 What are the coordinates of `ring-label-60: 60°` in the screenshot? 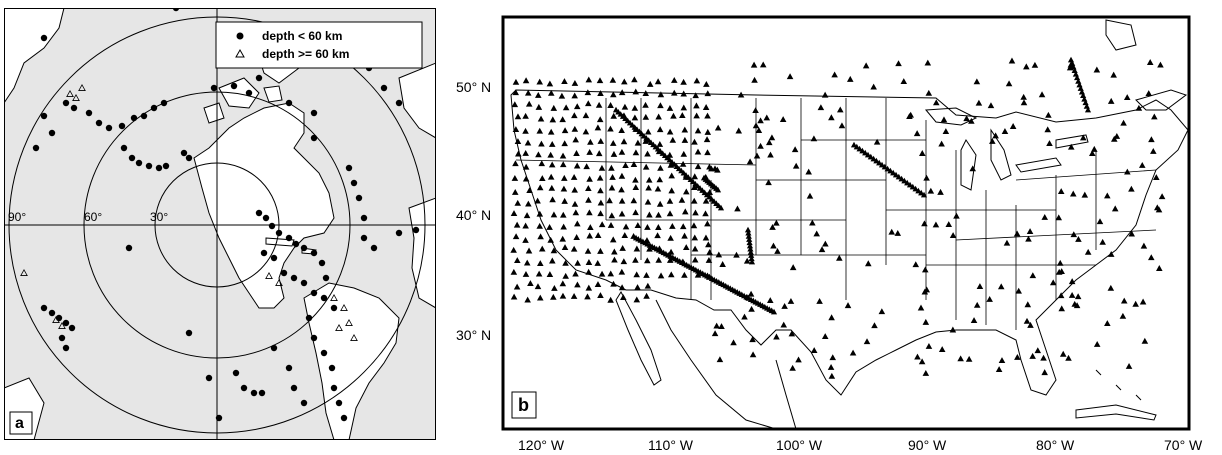 It's located at (93, 217).